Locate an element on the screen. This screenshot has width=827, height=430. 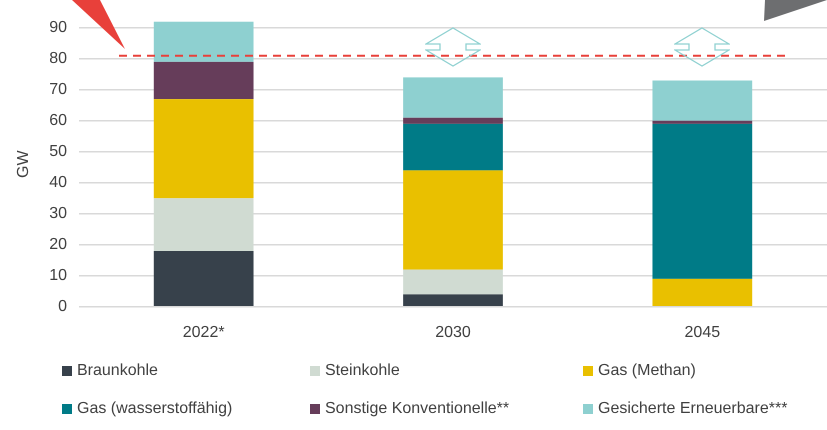
y-tick-label: 40 is located at coordinates (58, 183).